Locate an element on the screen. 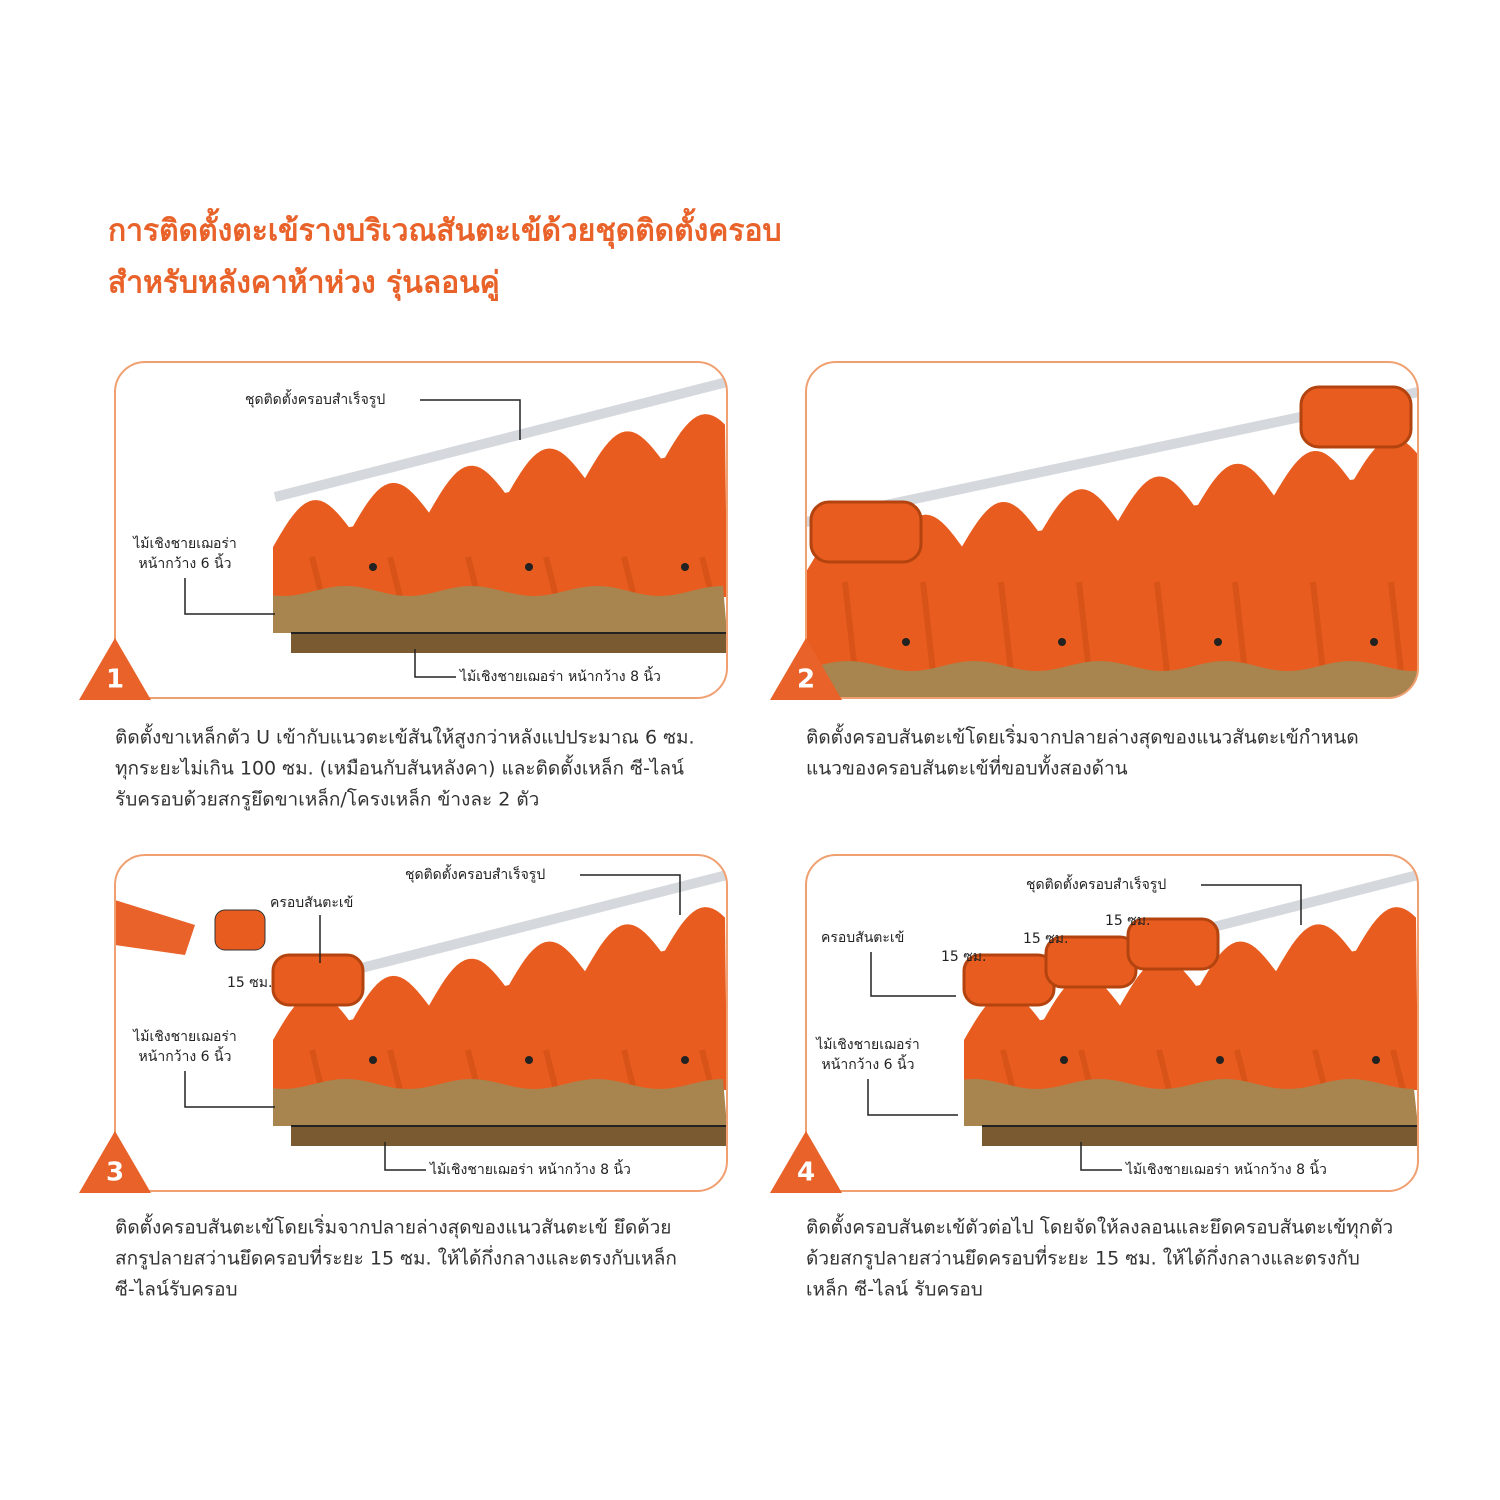 The height and width of the screenshot is (1500, 1500). step-description: แนวของครอบสันตะเข้ที่ขอบทั้งสองด้าน is located at coordinates (967, 767).